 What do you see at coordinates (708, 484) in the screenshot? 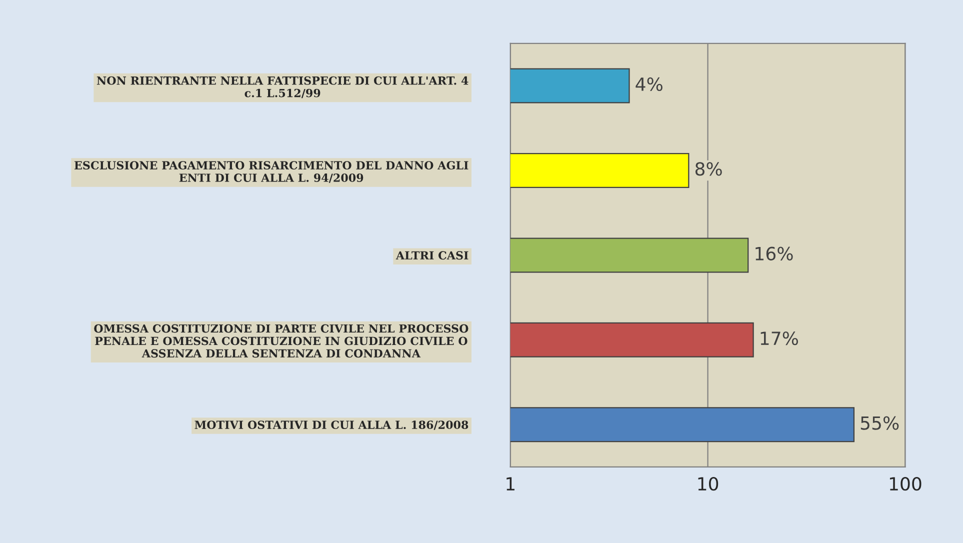
I see `x-tick-label: 10` at bounding box center [708, 484].